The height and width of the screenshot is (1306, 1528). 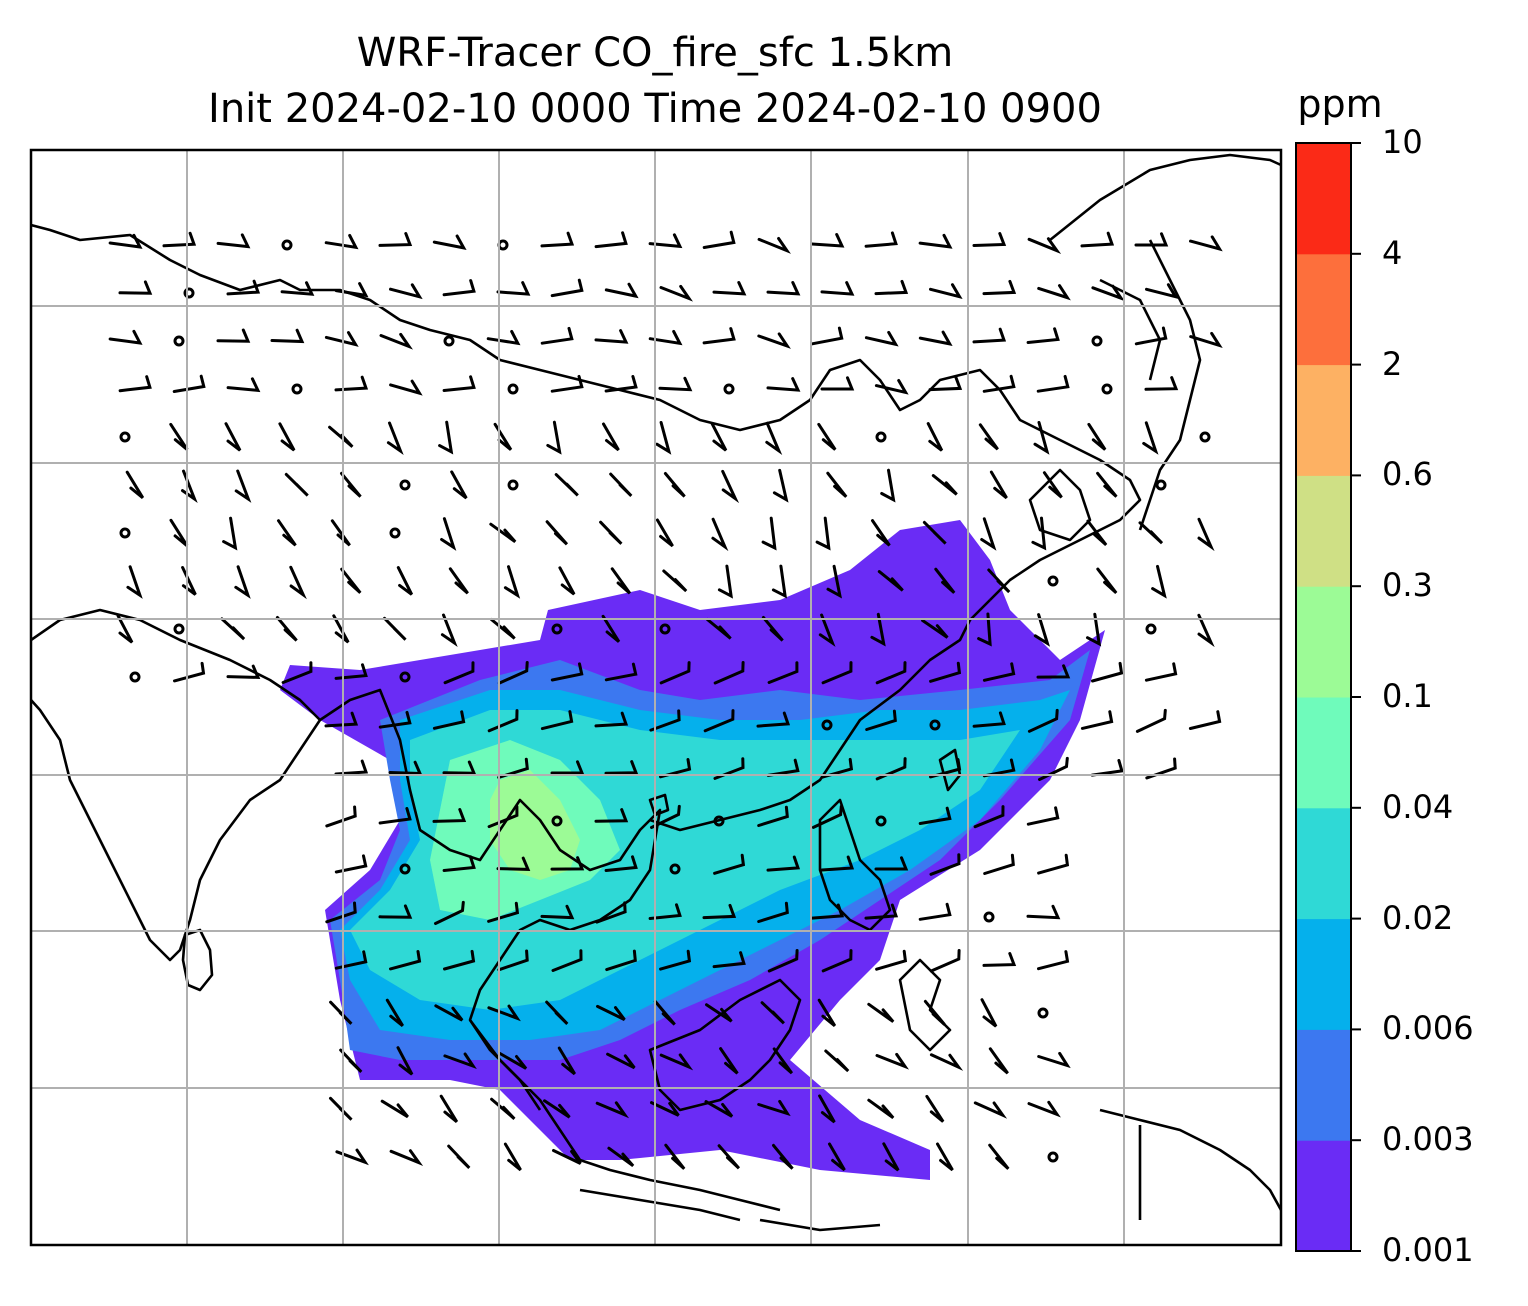 I want to click on coastline-india, so click(x=176, y=785).